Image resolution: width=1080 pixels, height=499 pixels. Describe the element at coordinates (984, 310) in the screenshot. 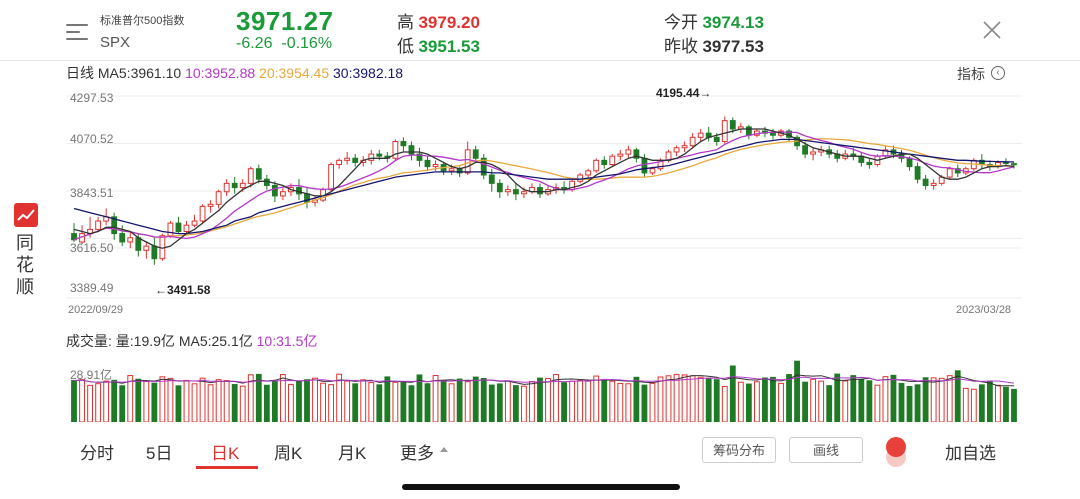

I see `date-end: 2023/03/28` at that location.